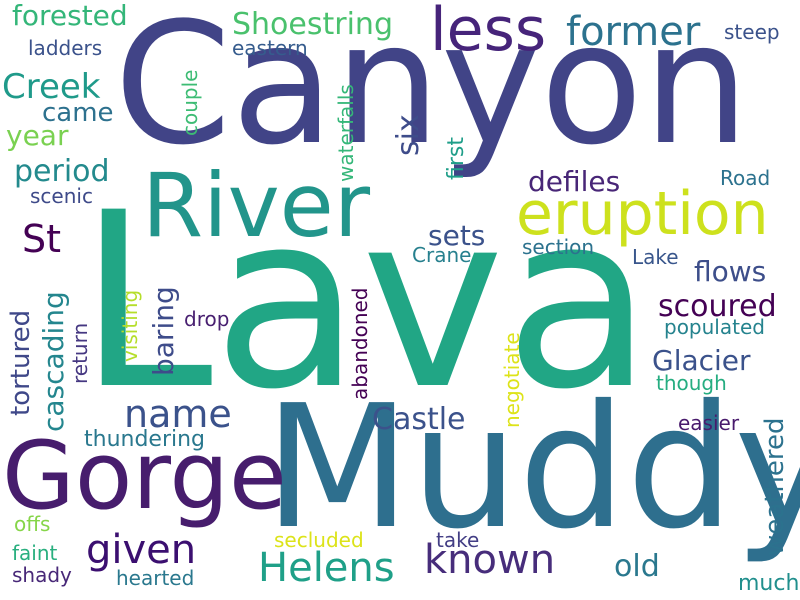 This screenshot has height=600, width=800. I want to click on word-st: St, so click(42, 239).